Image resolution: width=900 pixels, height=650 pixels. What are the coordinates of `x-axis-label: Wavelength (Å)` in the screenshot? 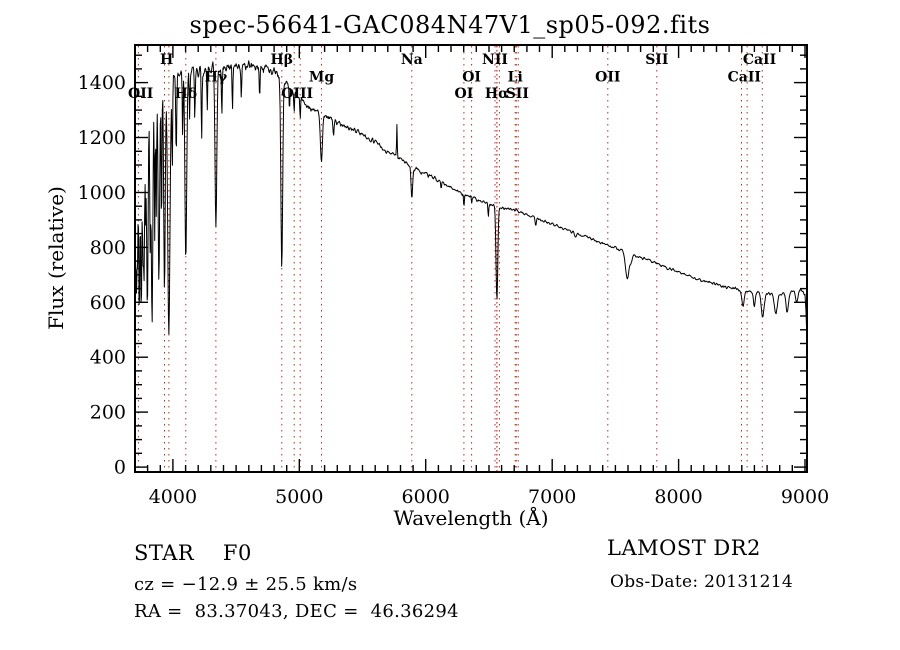 It's located at (471, 518).